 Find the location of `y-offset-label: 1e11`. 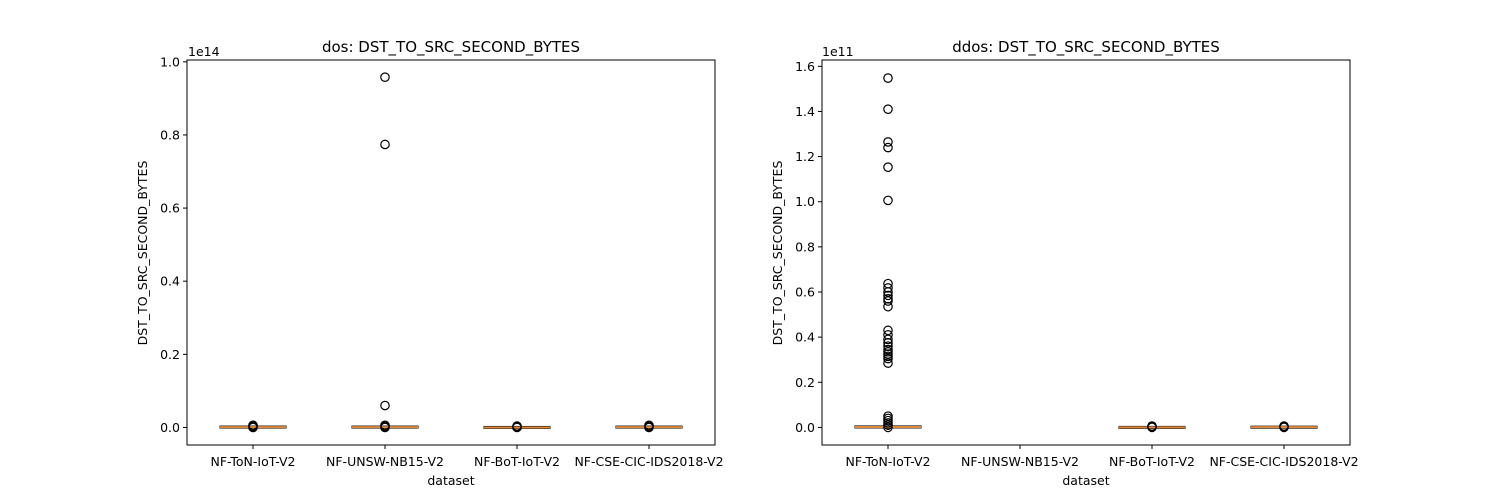

y-offset-label: 1e11 is located at coordinates (838, 51).